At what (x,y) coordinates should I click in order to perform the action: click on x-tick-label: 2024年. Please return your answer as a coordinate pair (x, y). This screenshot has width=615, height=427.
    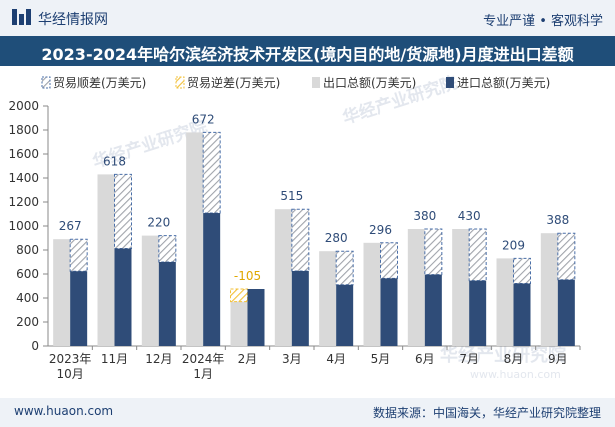
    Looking at the image, I should click on (203, 359).